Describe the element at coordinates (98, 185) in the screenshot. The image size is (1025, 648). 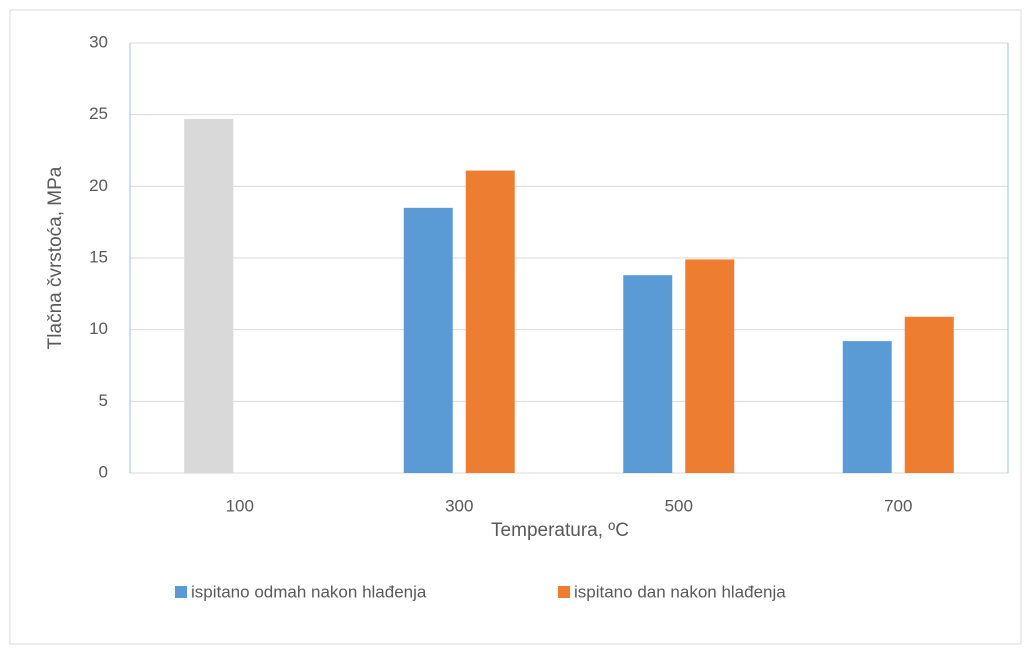
I see `y-tick-label: 20` at that location.